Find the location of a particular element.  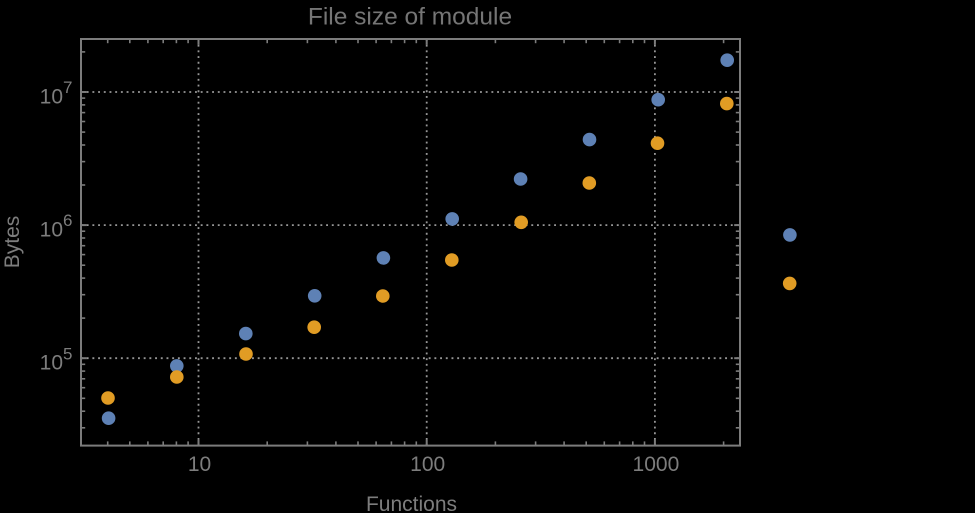

svg-text: 10 is located at coordinates (199, 464).